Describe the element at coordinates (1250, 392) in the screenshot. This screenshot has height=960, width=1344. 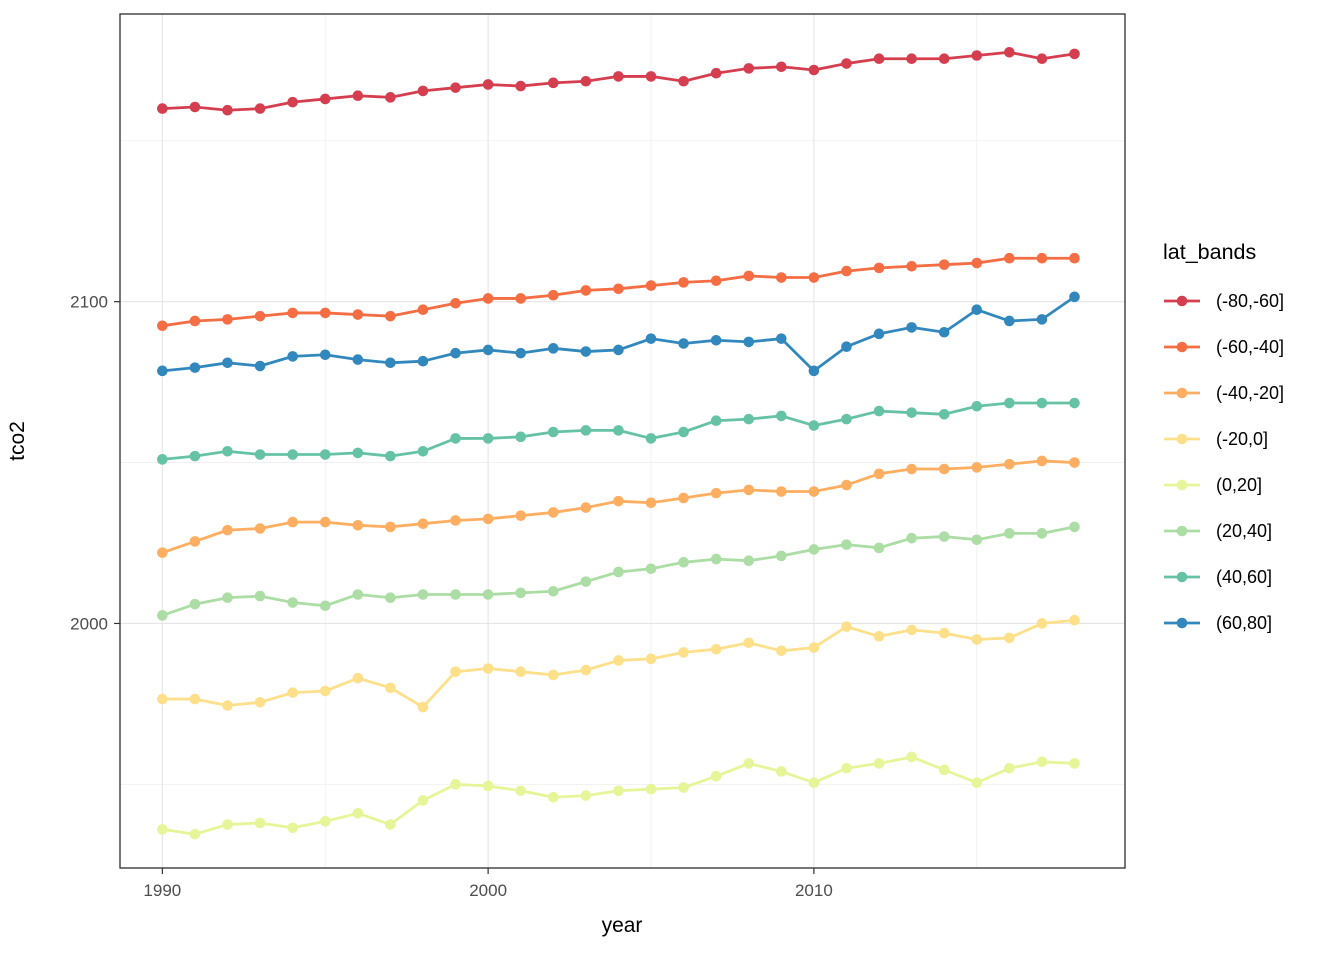
I see `legend-label: (-40,-20]` at that location.